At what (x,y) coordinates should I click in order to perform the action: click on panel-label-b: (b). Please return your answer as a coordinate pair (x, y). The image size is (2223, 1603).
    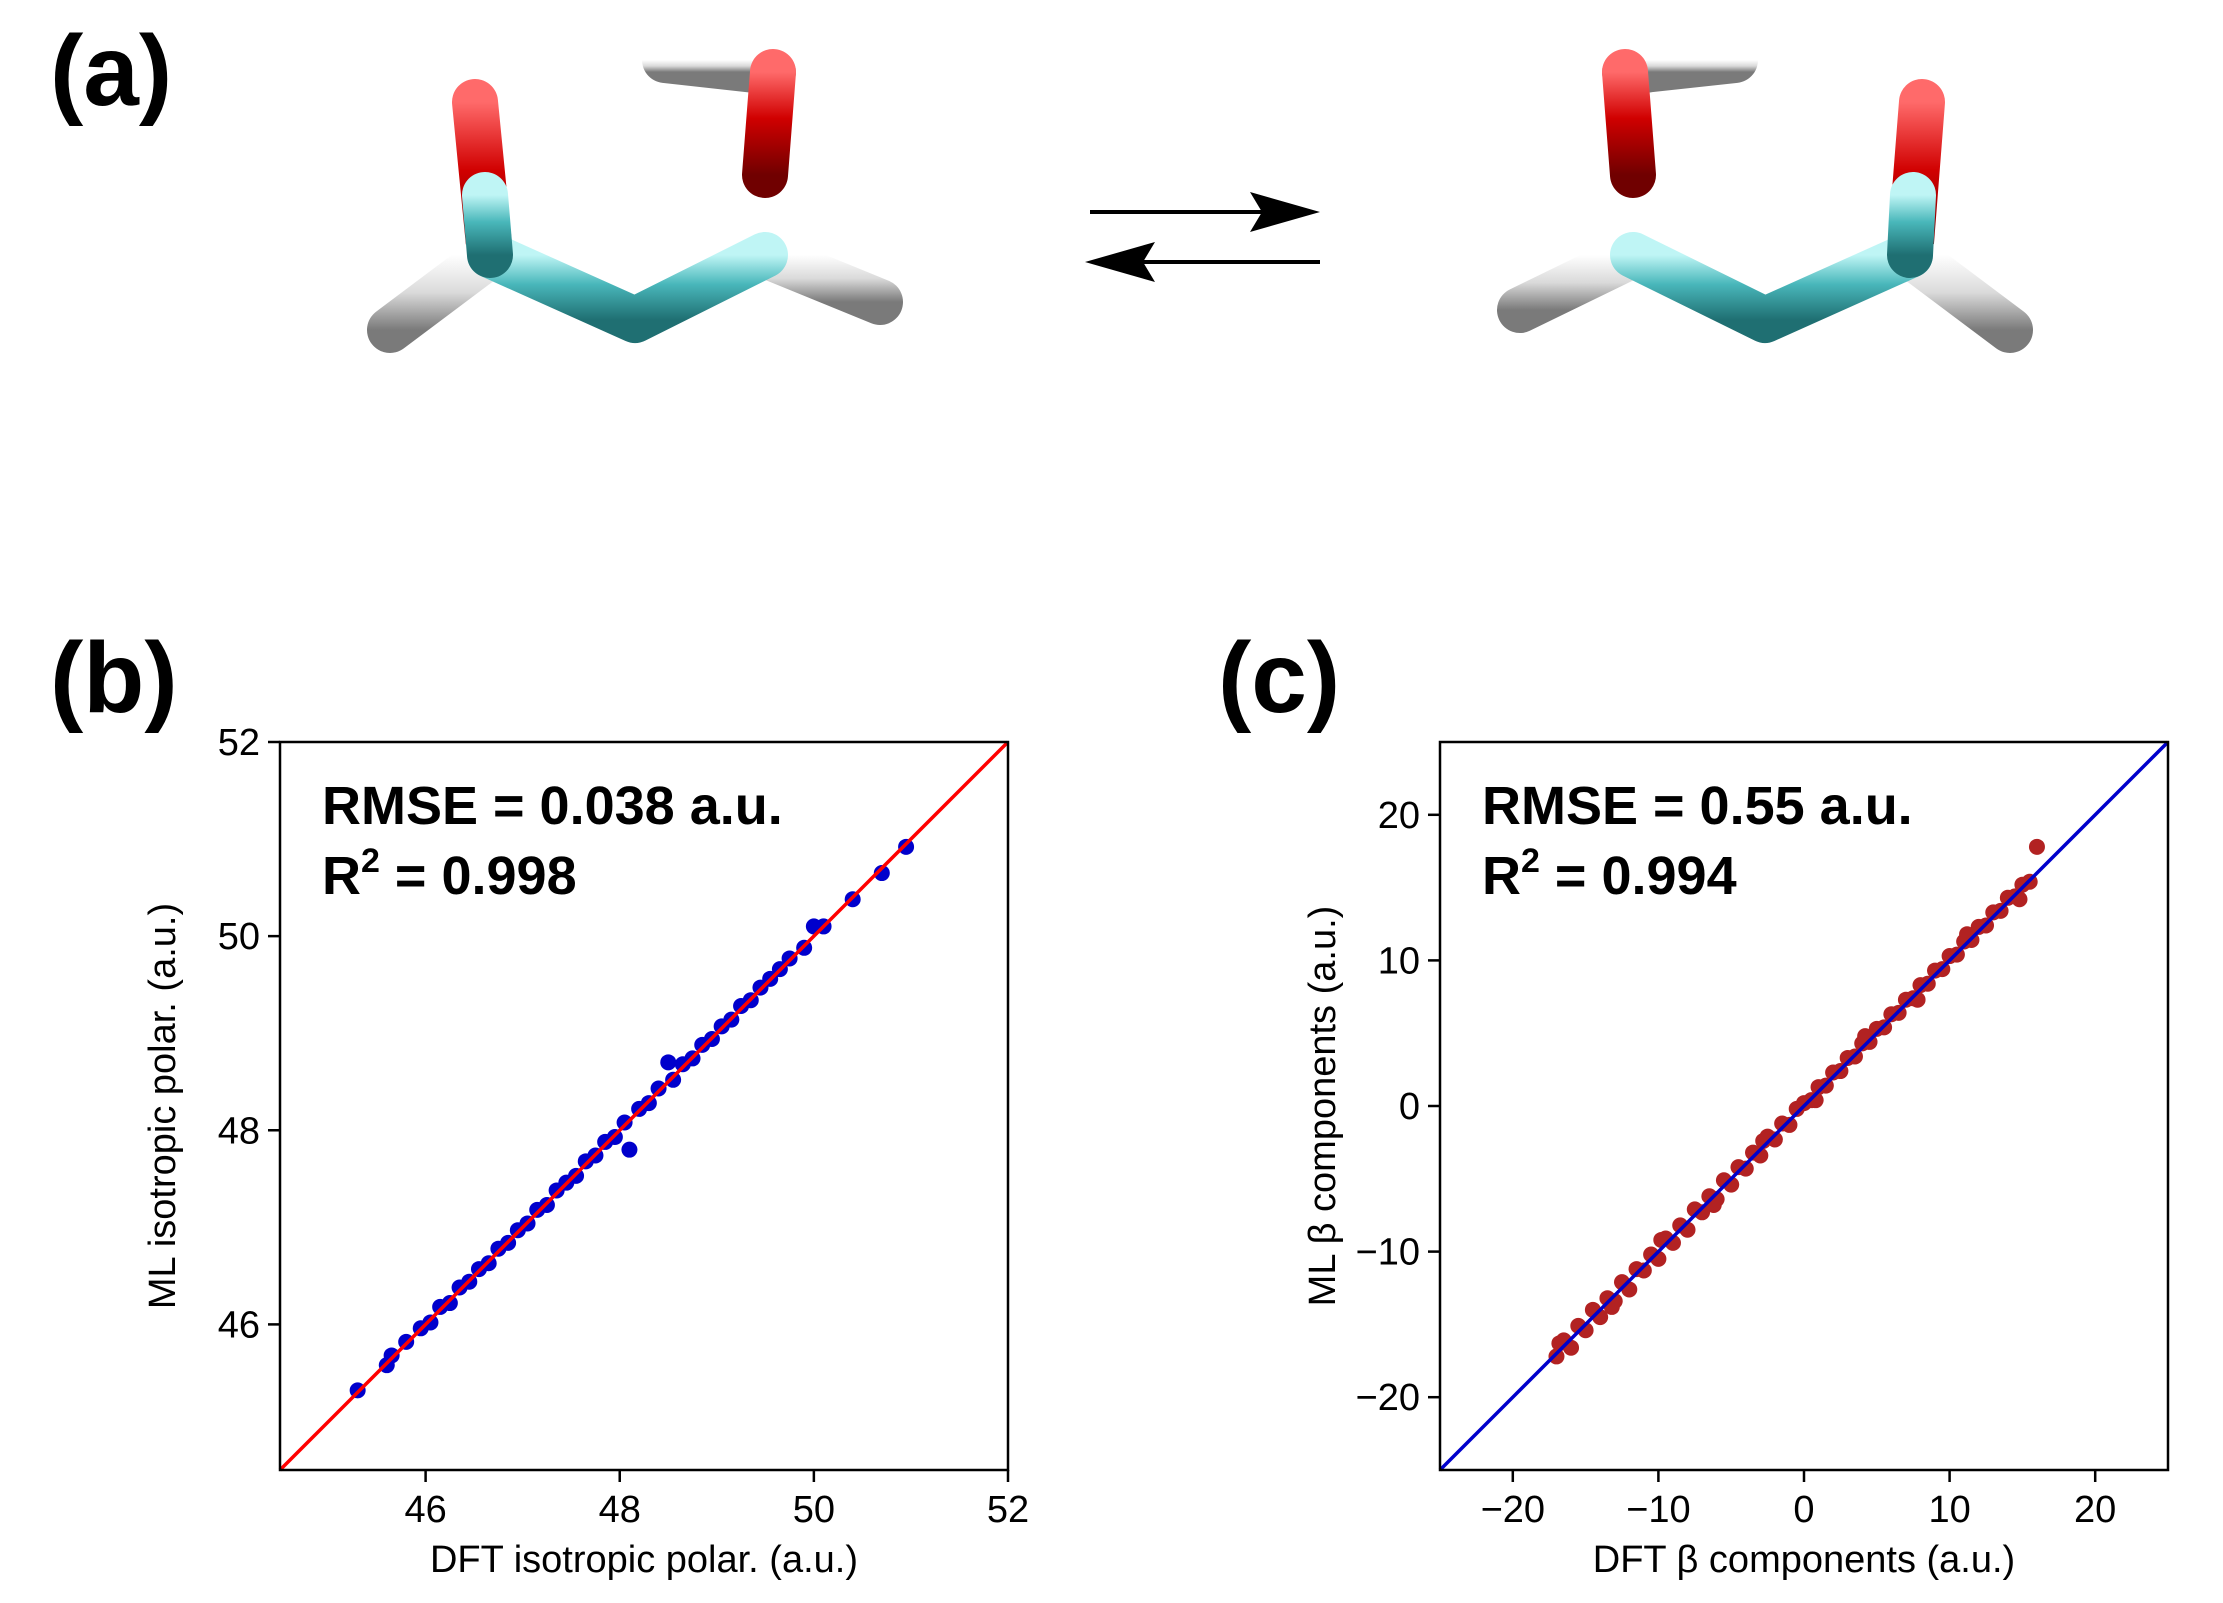
    Looking at the image, I should click on (114, 678).